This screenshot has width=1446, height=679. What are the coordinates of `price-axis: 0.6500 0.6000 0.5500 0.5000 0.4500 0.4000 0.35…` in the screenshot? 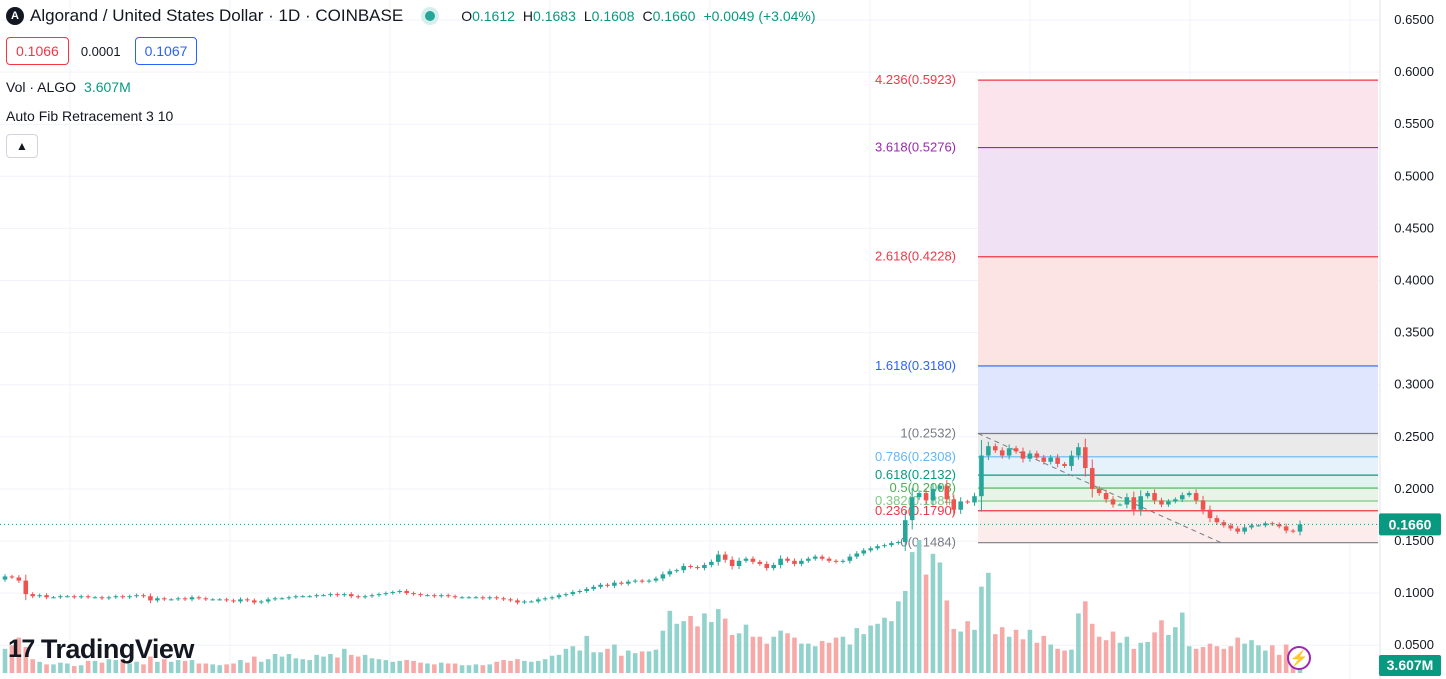 It's located at (1412, 339).